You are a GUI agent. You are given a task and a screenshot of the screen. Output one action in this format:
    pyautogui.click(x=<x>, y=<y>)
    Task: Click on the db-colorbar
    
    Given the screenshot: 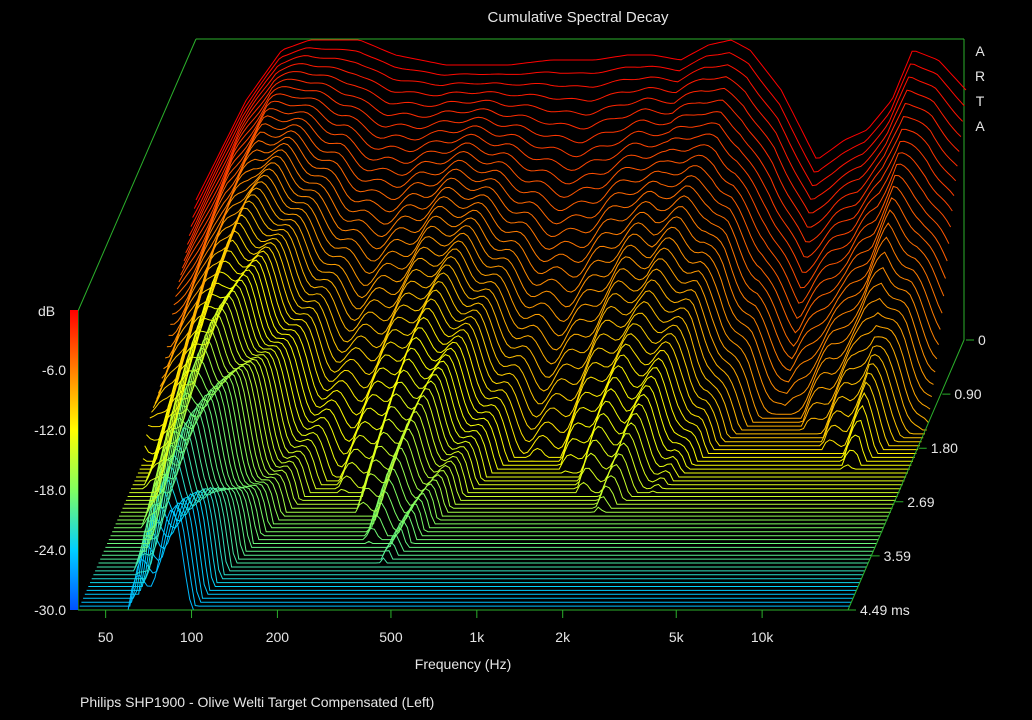 What is the action you would take?
    pyautogui.click(x=74, y=460)
    